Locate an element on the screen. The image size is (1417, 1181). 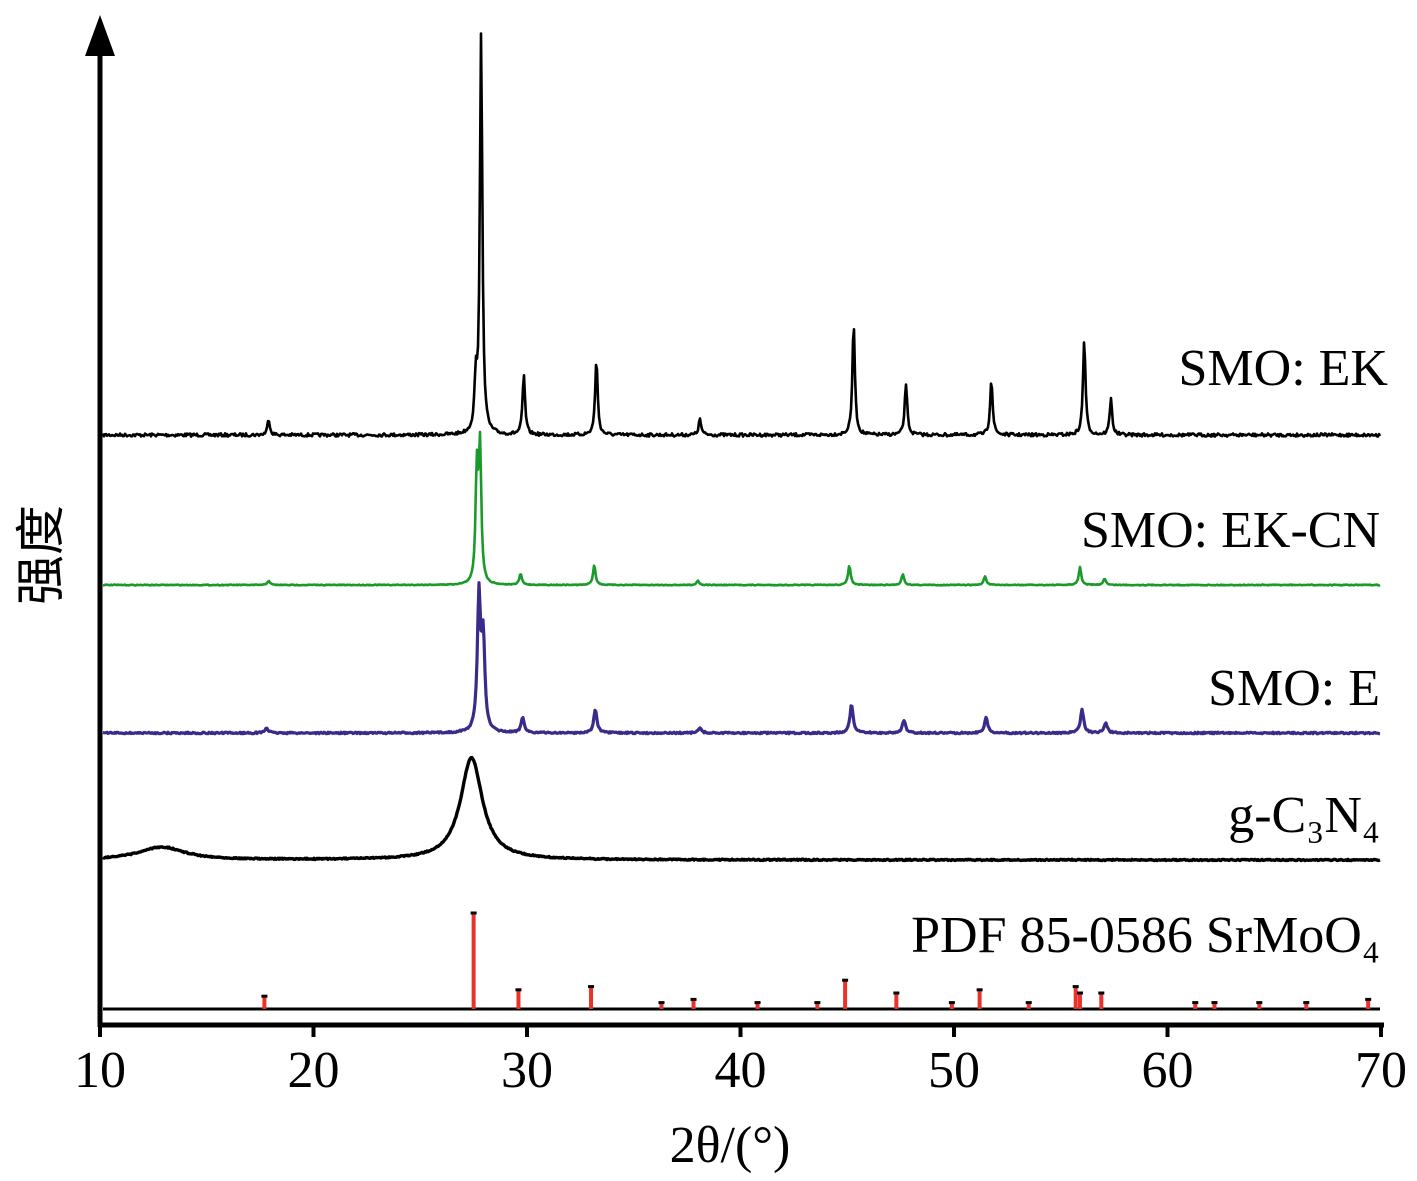
x-axis-label: 2θ/(°) is located at coordinates (730, 1145).